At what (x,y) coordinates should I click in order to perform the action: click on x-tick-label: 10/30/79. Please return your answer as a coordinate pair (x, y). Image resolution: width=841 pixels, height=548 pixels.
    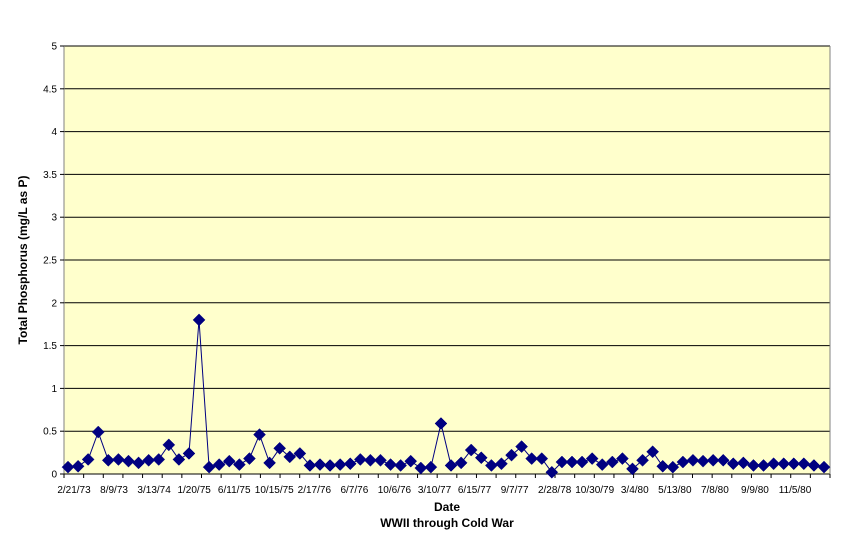
    Looking at the image, I should click on (594, 490).